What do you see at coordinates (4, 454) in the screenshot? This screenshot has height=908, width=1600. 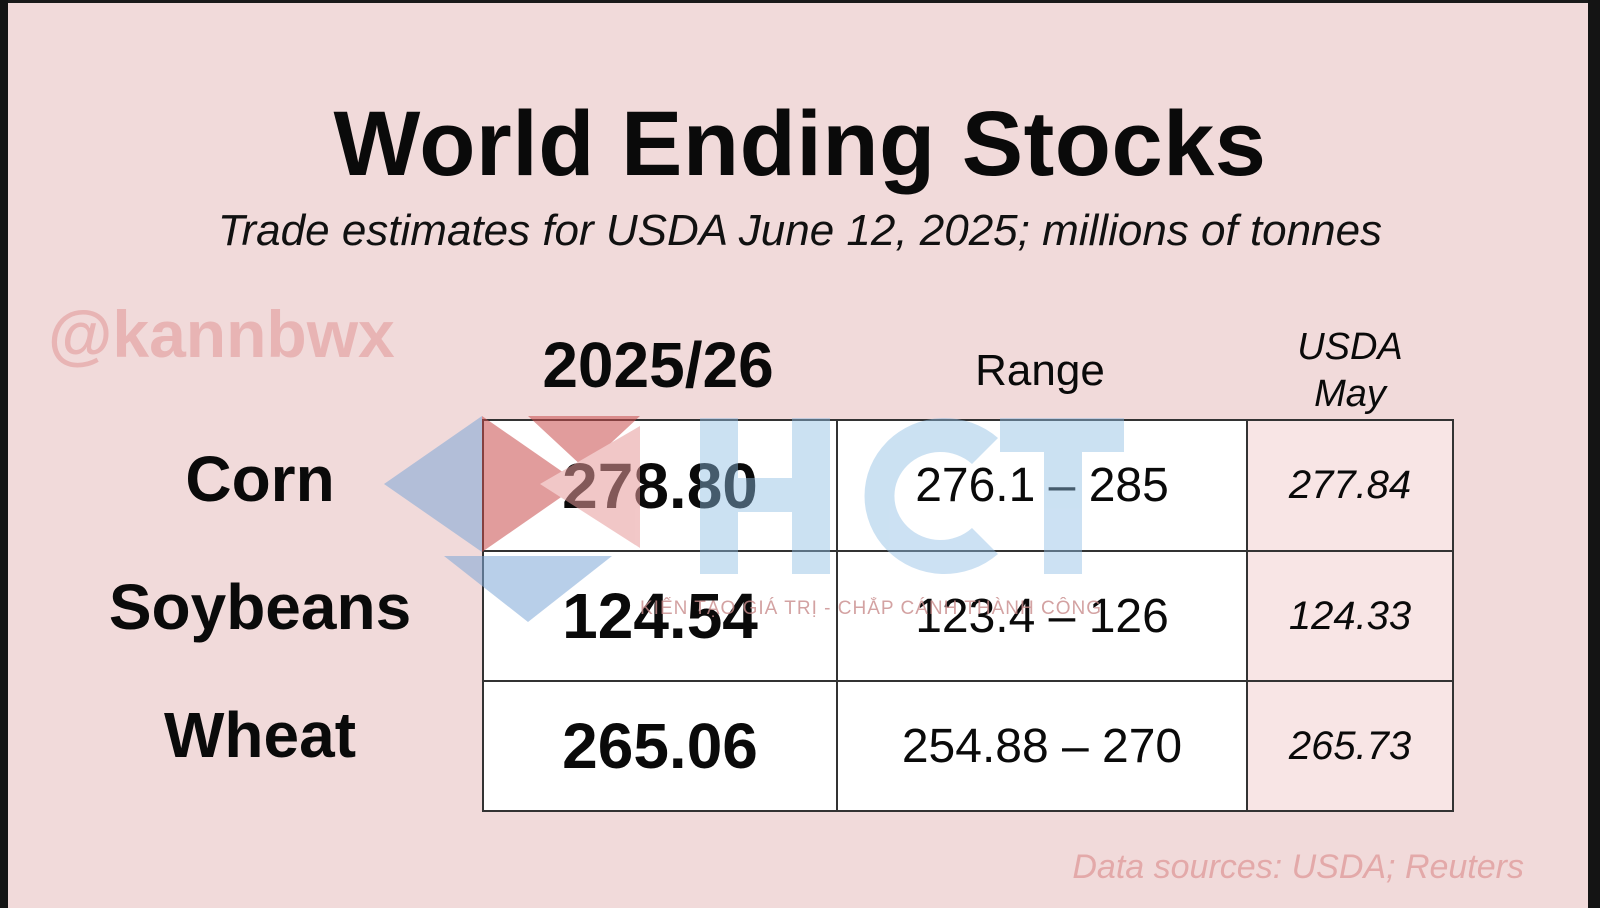 I see `left-edge` at bounding box center [4, 454].